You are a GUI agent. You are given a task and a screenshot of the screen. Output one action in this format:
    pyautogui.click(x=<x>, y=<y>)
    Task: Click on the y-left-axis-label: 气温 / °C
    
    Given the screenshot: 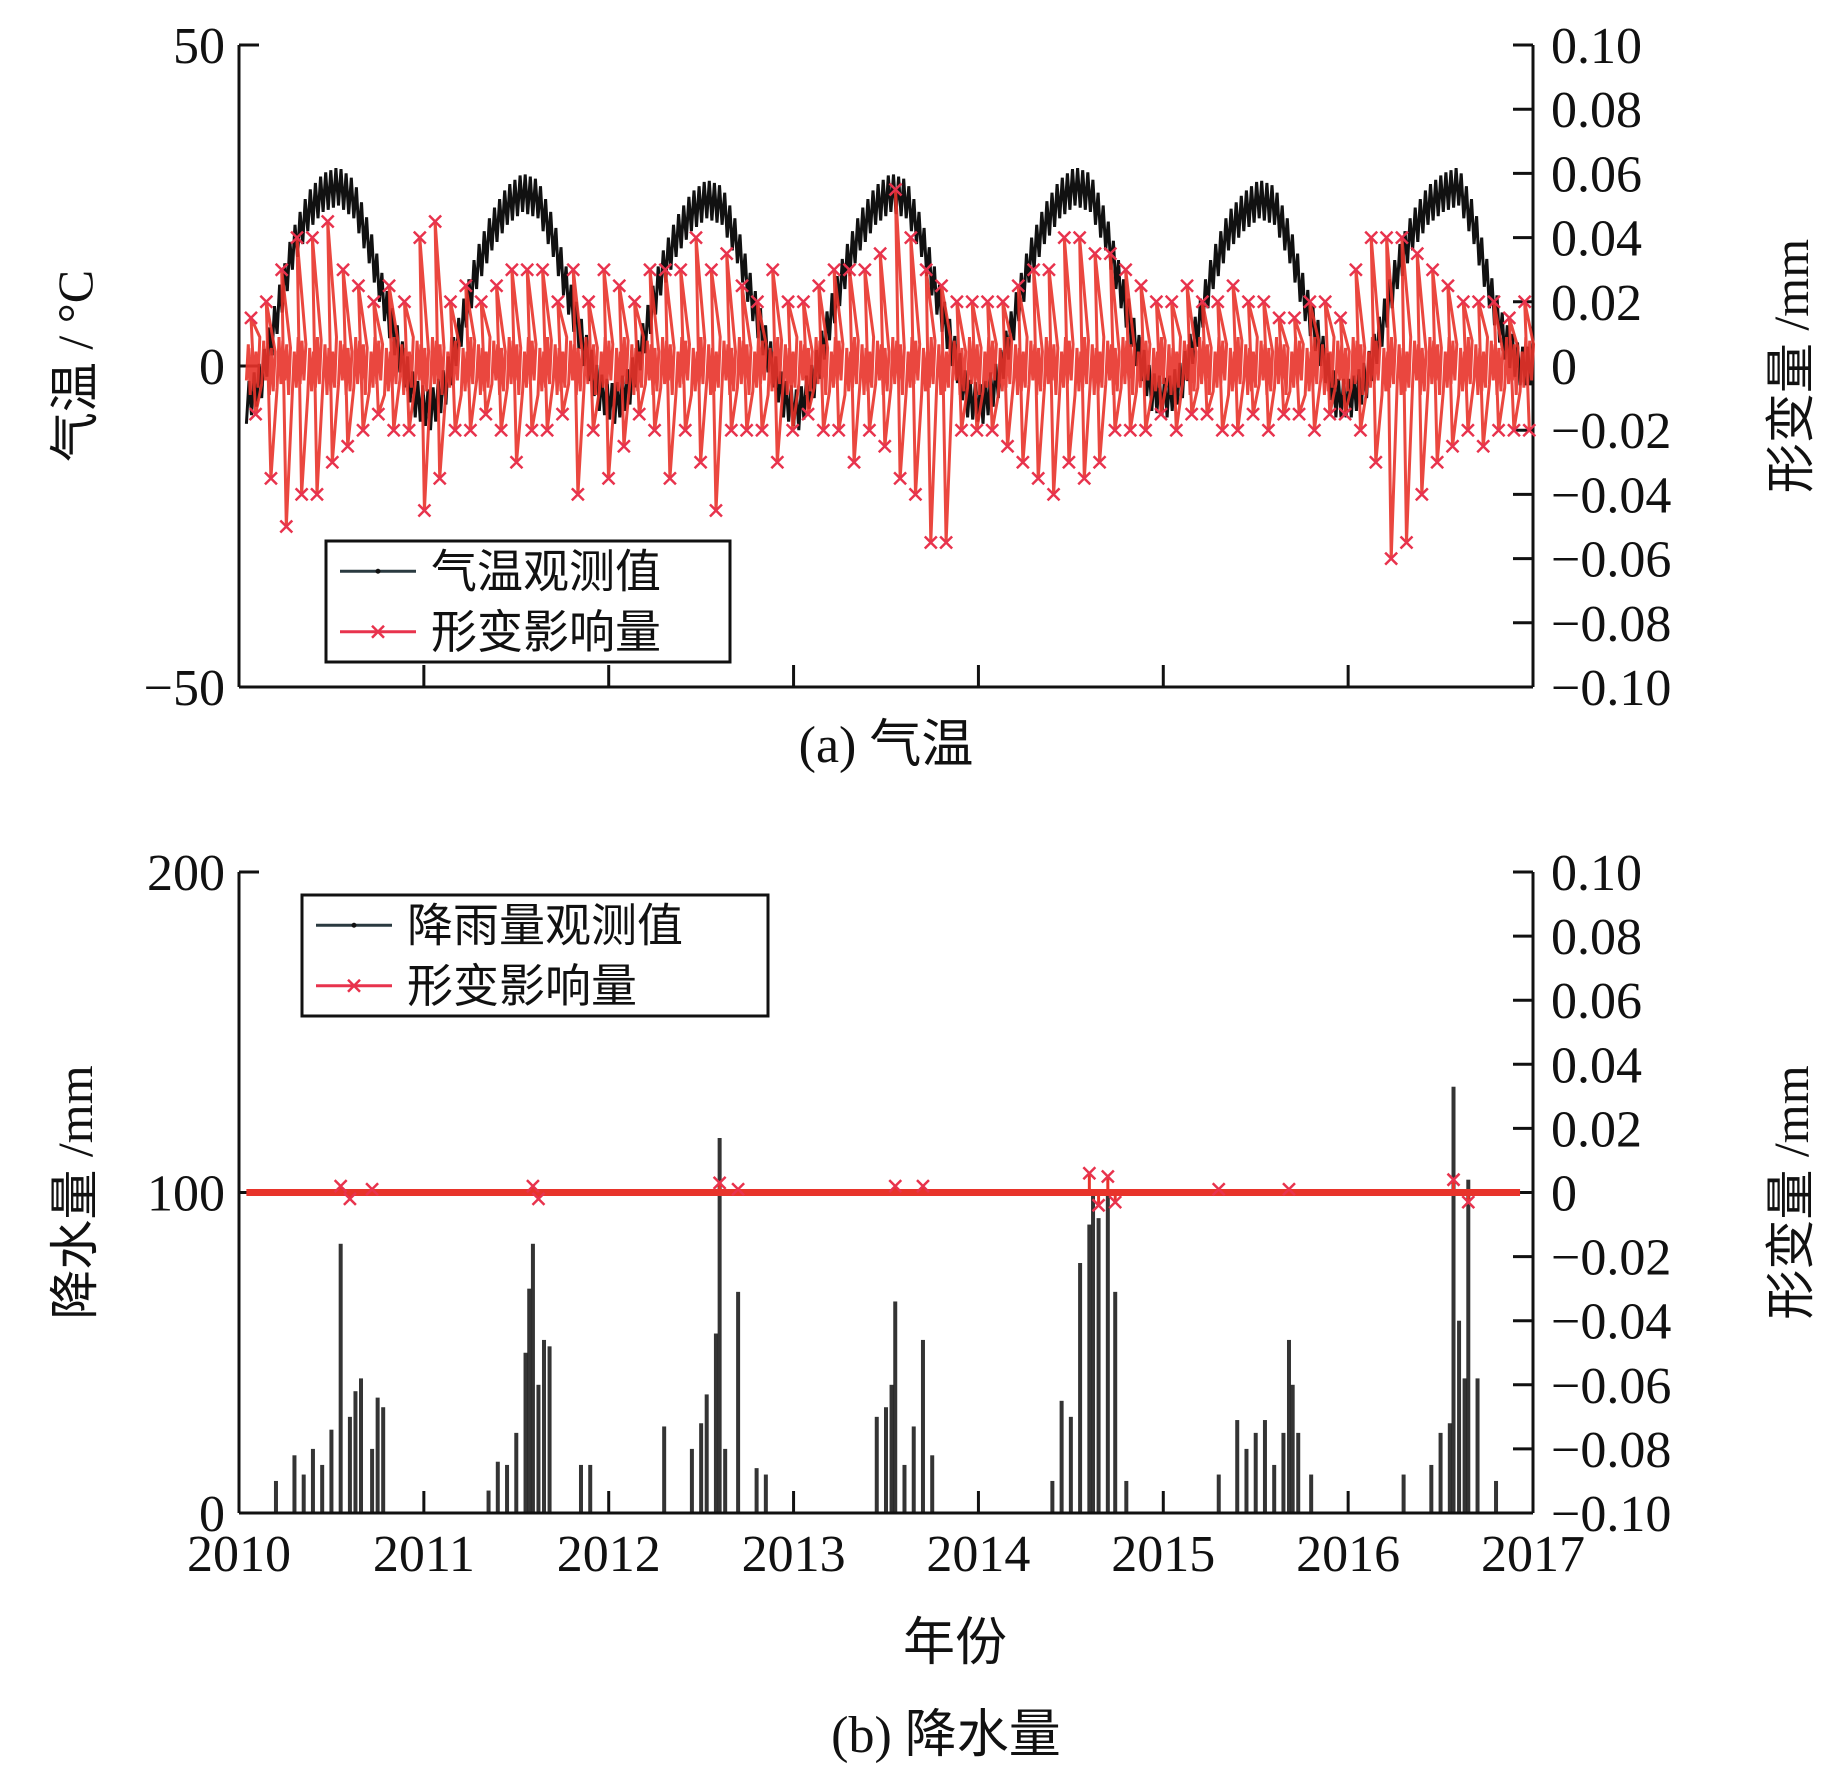 What is the action you would take?
    pyautogui.click(x=75, y=366)
    